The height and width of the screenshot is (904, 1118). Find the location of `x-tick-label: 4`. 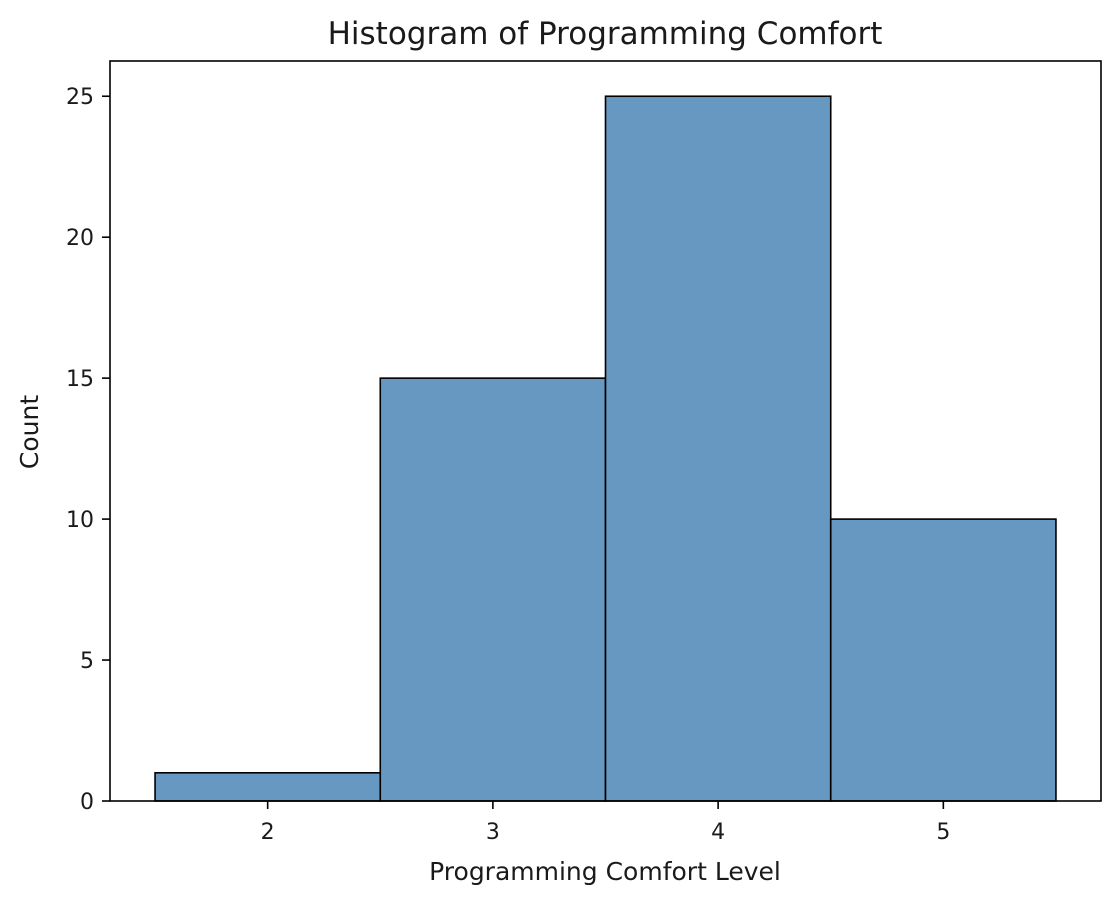

x-tick-label: 4 is located at coordinates (718, 832).